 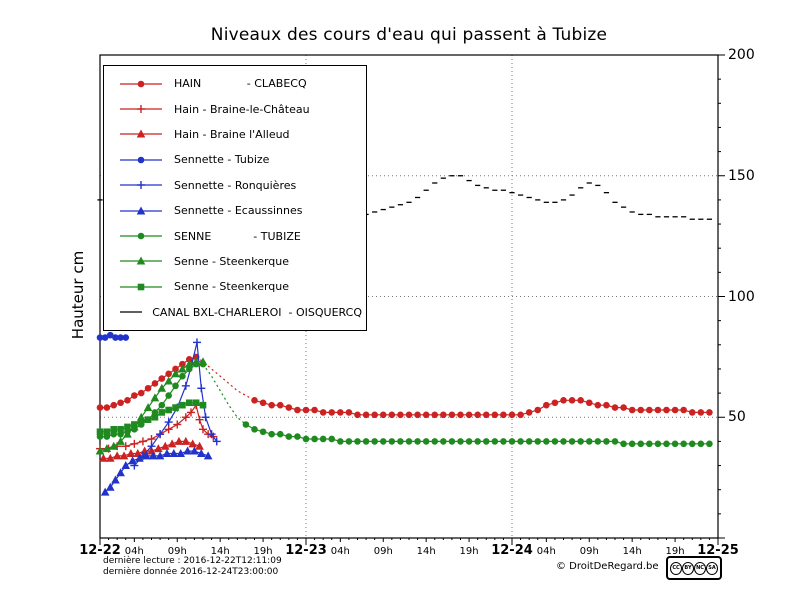 I want to click on footer-last-data: dernière donnée 2016-12-24T23:00:00, so click(x=191, y=572).